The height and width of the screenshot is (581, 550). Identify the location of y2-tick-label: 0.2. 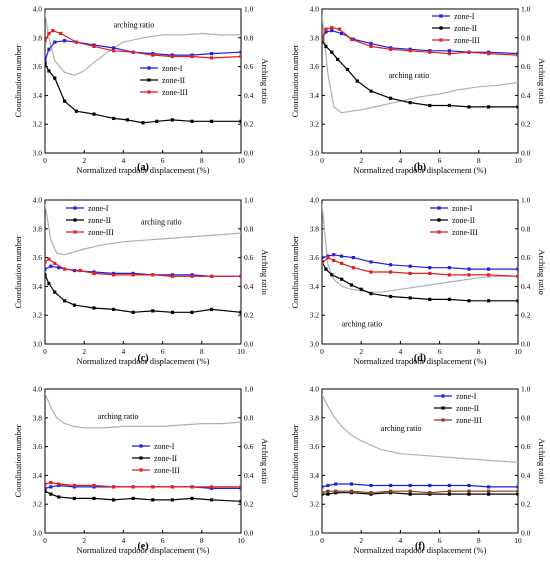
(249, 124).